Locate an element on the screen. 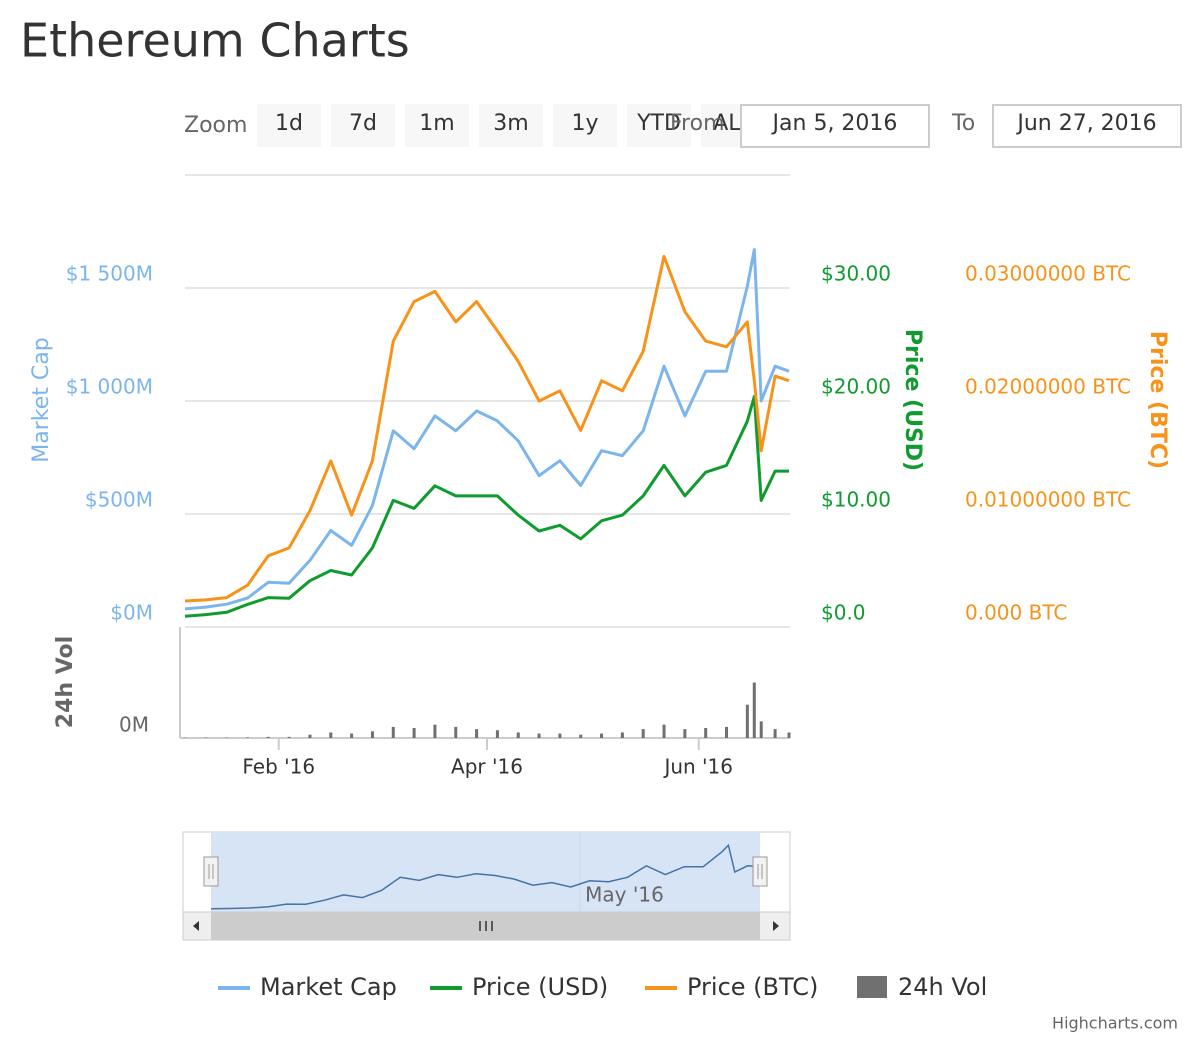  credits: Highcharts.com is located at coordinates (1115, 1023).